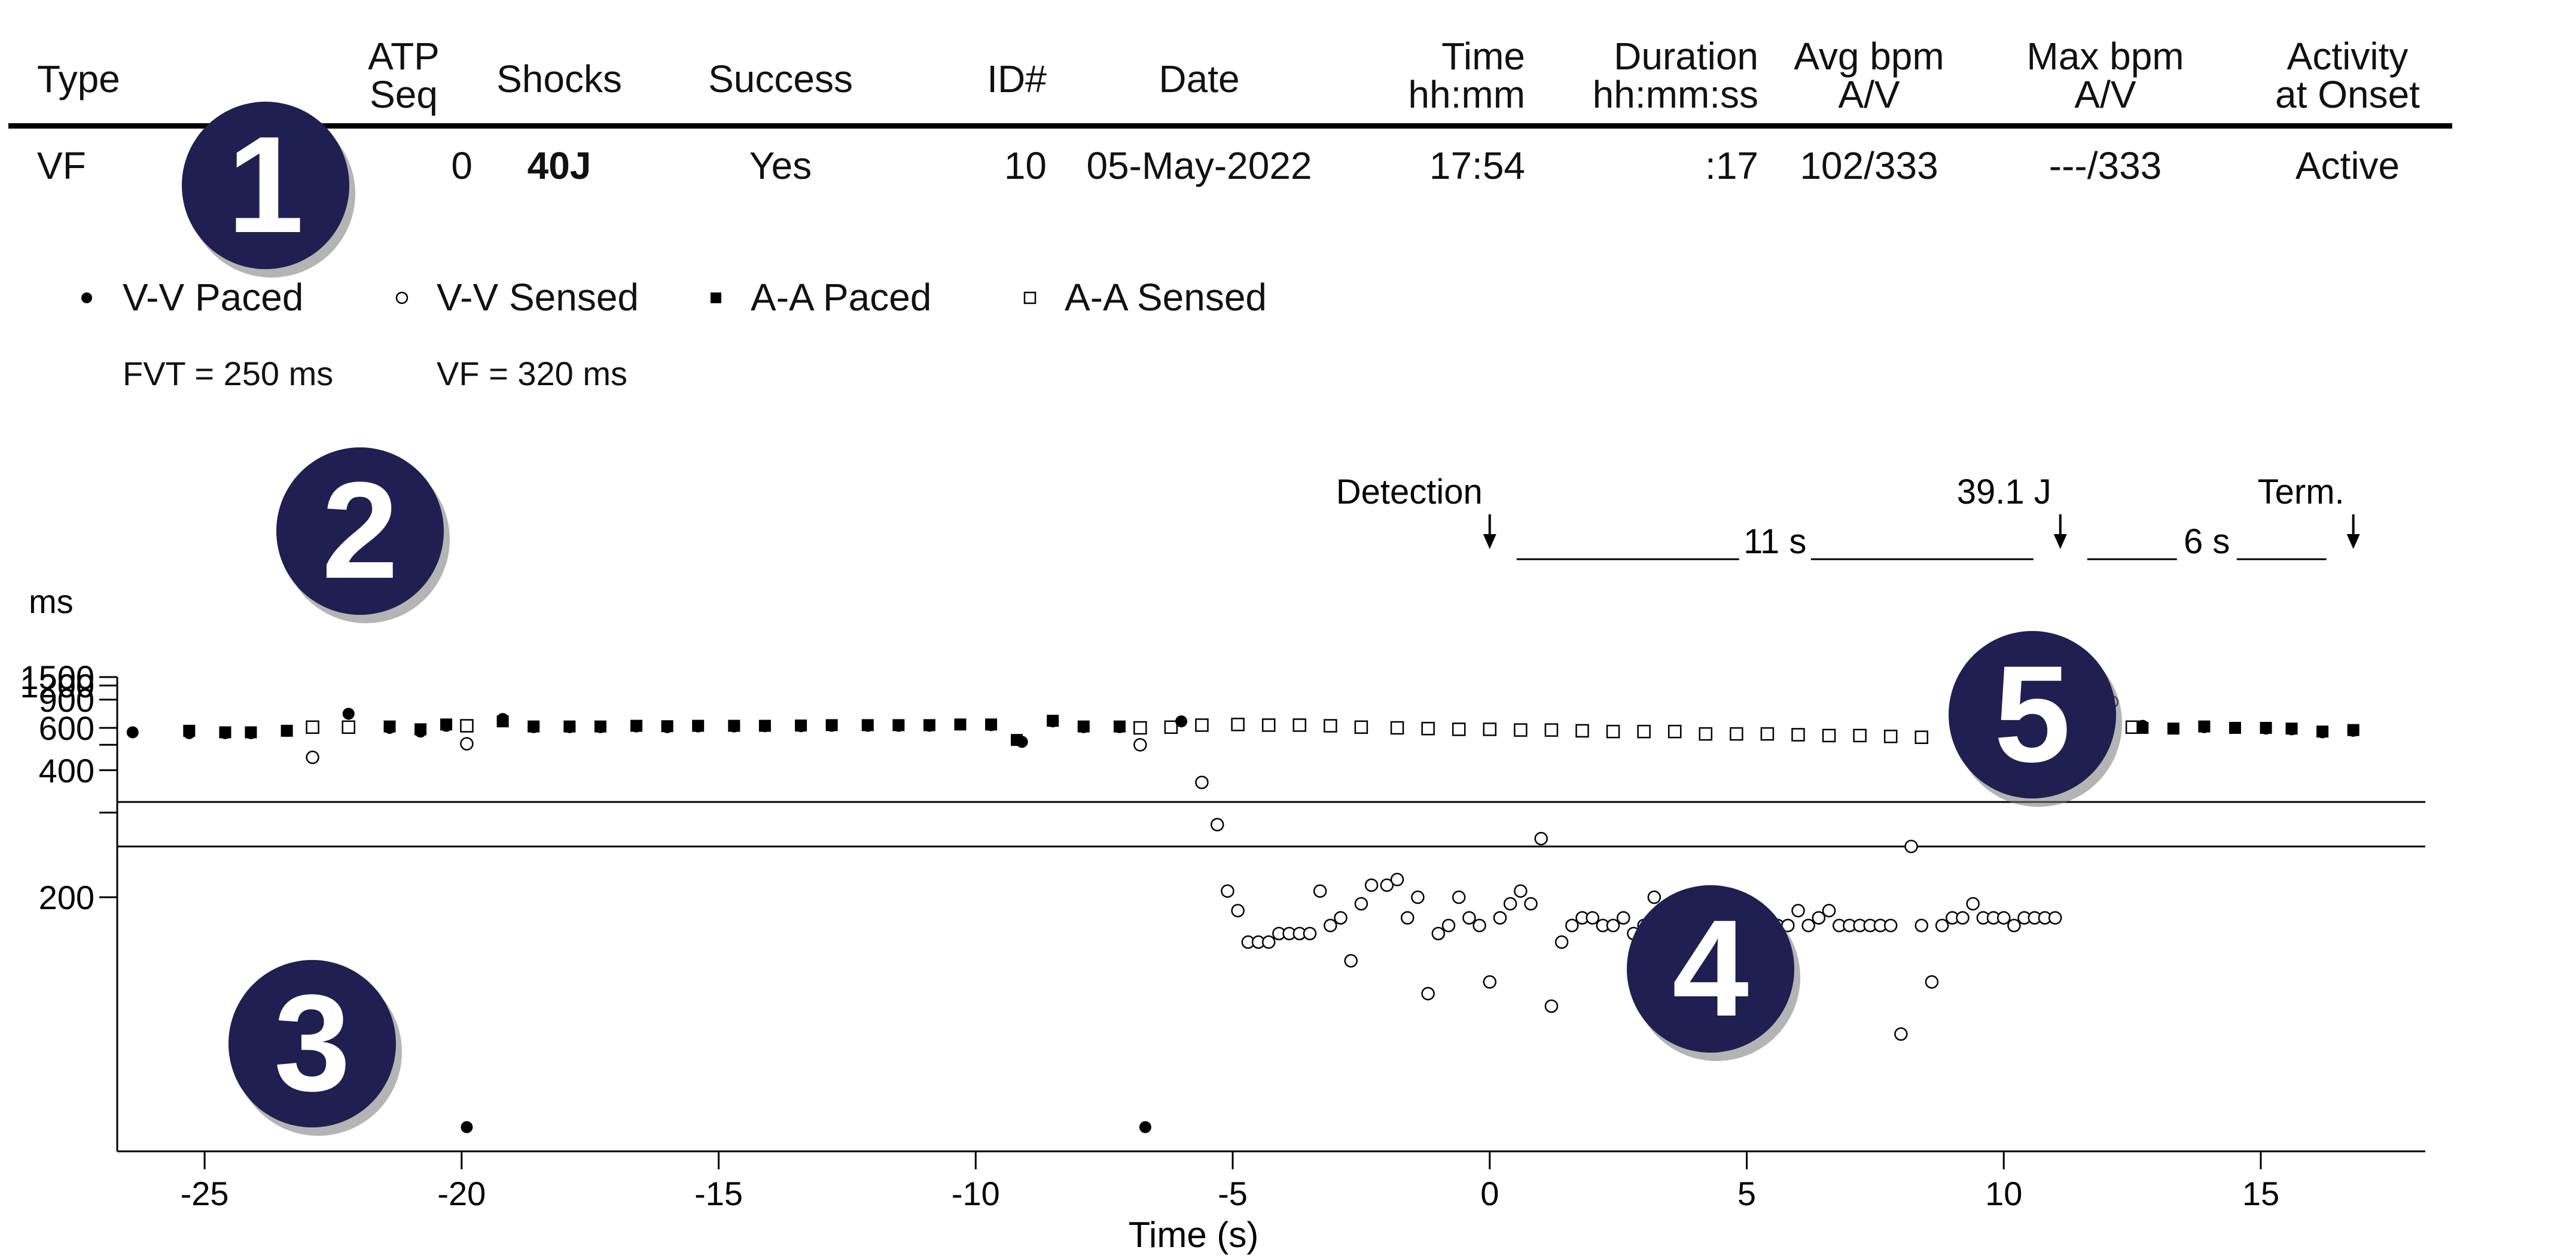 This screenshot has width=2576, height=1259. I want to click on y-tick-label: 400, so click(66, 770).